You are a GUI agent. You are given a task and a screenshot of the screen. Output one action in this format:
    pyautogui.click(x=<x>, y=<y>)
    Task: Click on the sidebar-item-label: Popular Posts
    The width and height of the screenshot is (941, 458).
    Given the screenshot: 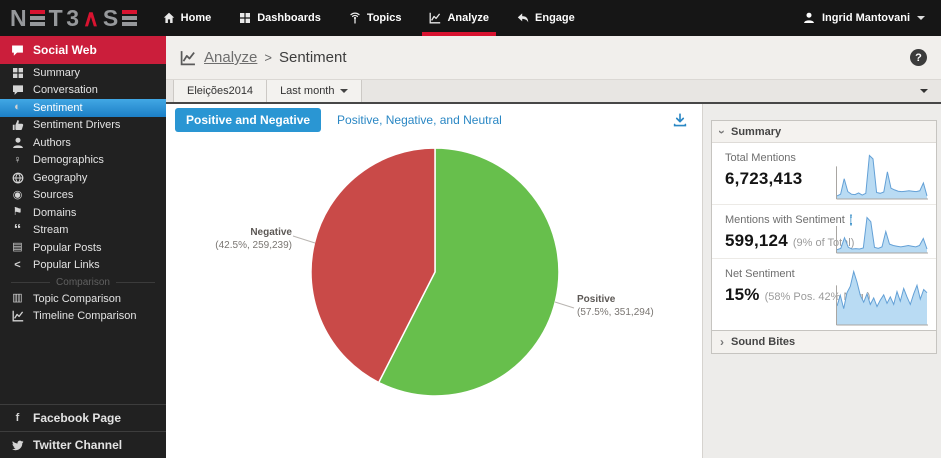 What is the action you would take?
    pyautogui.click(x=67, y=247)
    